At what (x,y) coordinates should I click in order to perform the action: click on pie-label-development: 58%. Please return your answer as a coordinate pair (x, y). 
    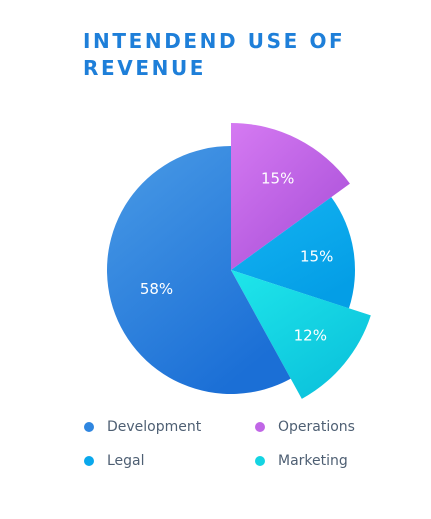
    Looking at the image, I should click on (156, 289).